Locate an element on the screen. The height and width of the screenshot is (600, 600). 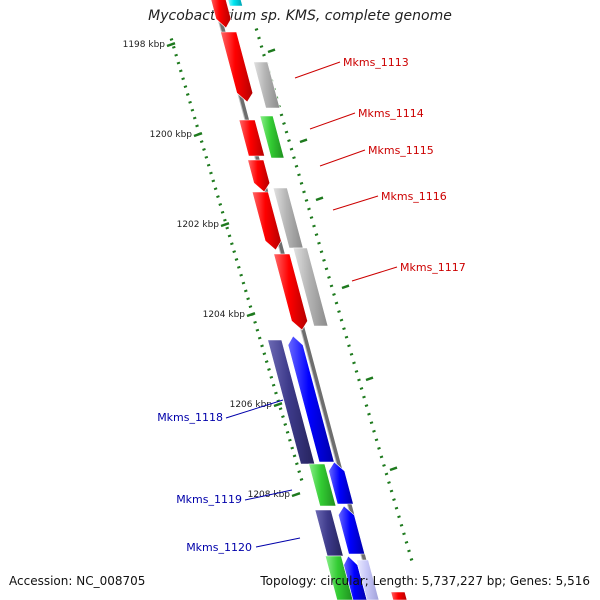
ruler-label: 1206 kbp is located at coordinates (251, 405).